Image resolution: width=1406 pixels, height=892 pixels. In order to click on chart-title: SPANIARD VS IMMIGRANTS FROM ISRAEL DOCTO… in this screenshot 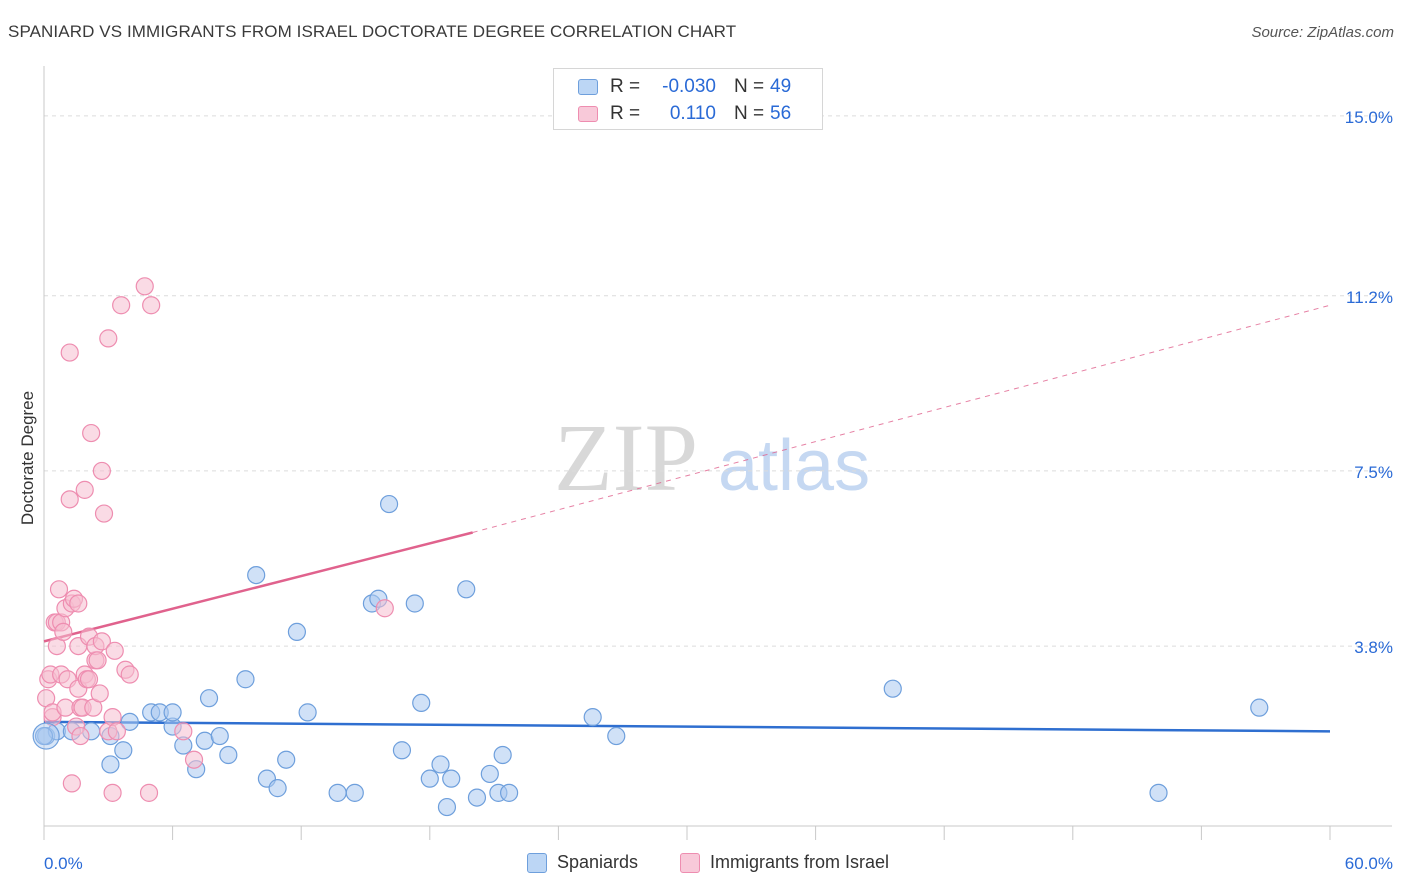, I will do `click(372, 31)`.